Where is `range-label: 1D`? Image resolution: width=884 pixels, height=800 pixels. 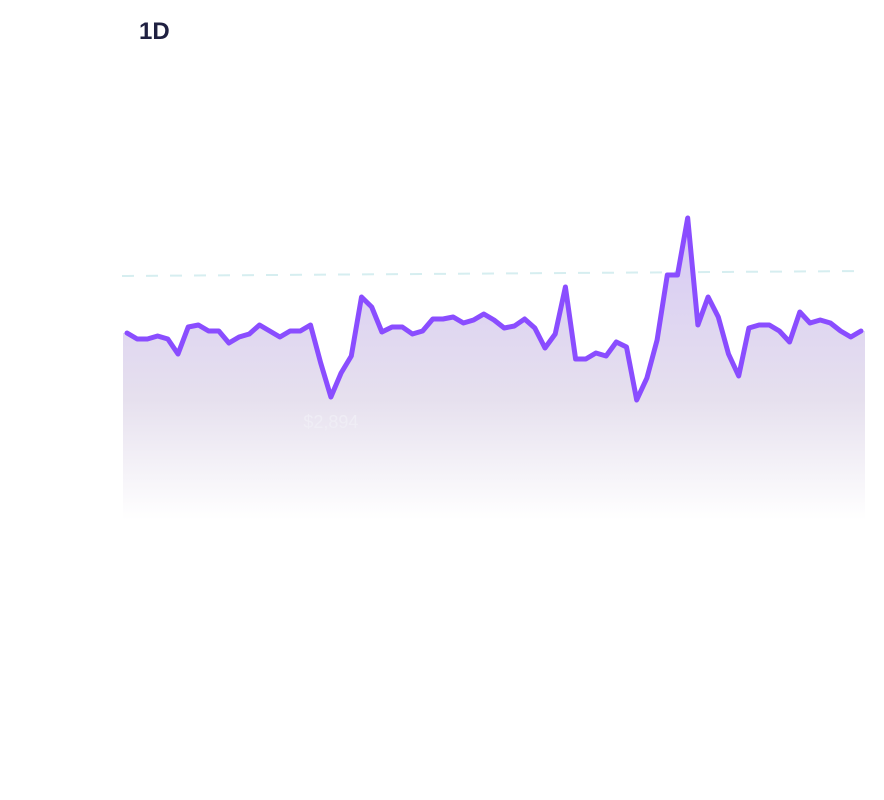
range-label: 1D is located at coordinates (154, 31).